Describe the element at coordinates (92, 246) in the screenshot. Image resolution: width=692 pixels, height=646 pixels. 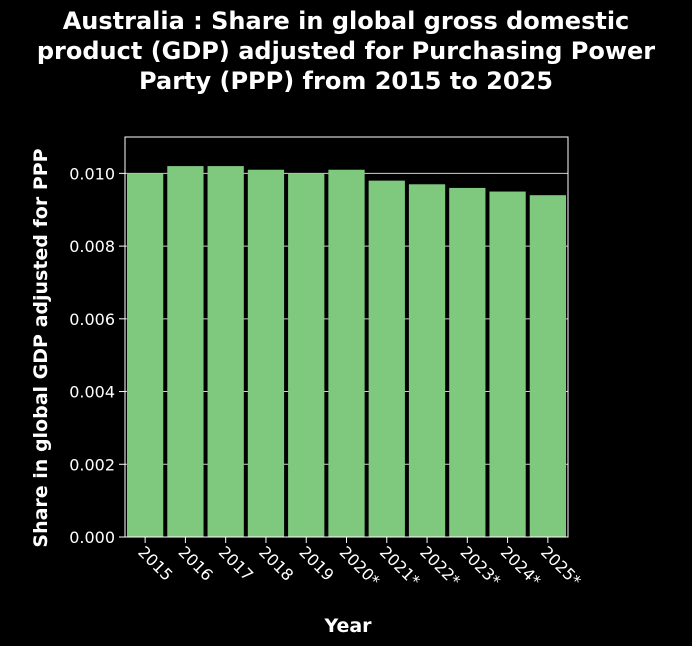
I see `y-tick-label: 0.008` at that location.